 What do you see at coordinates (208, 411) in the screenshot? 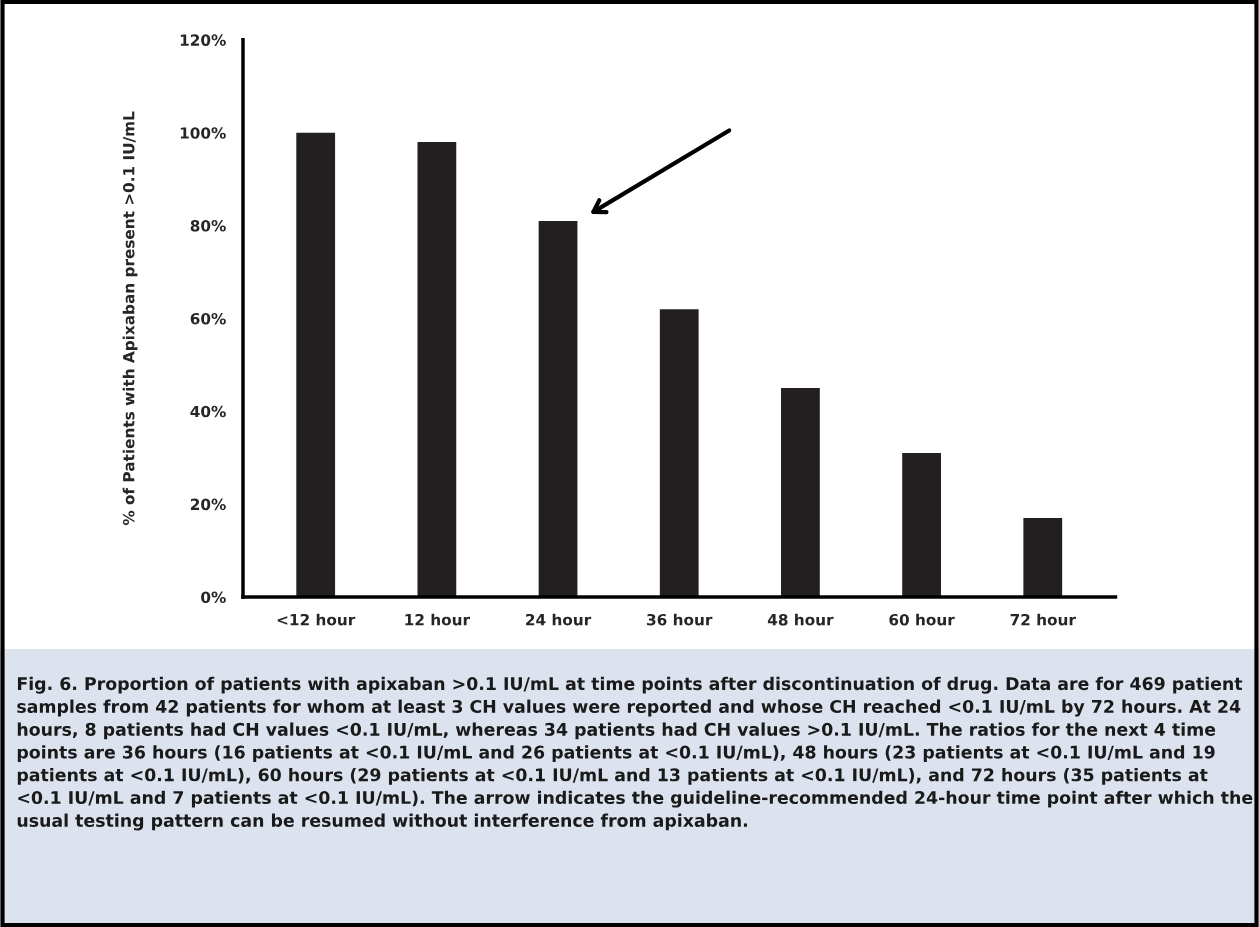
I see `y-tick-label: 40%` at bounding box center [208, 411].